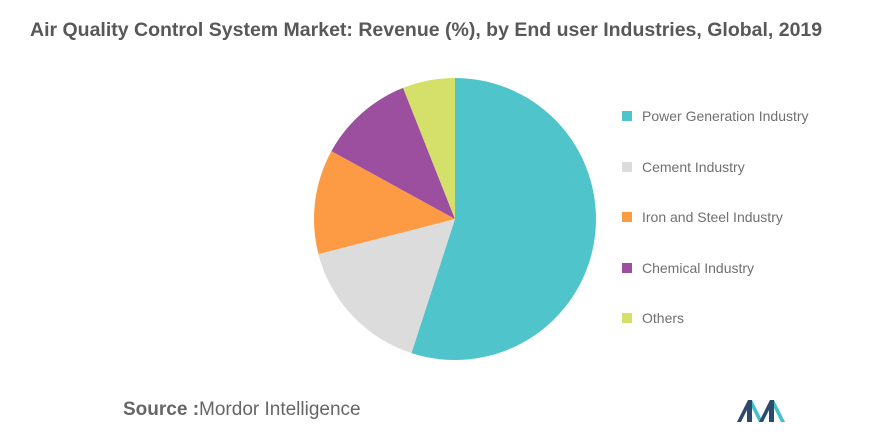 Image resolution: width=890 pixels, height=437 pixels. I want to click on legend-item-chemical-industry: Chemical Industry, so click(688, 268).